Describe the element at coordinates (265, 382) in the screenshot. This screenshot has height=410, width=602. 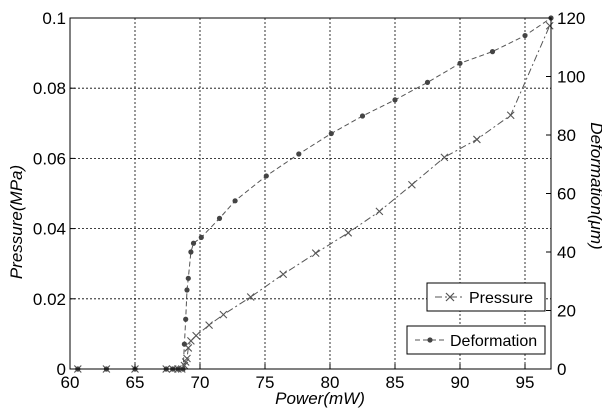
I see `x-tick-label-3: 75` at that location.